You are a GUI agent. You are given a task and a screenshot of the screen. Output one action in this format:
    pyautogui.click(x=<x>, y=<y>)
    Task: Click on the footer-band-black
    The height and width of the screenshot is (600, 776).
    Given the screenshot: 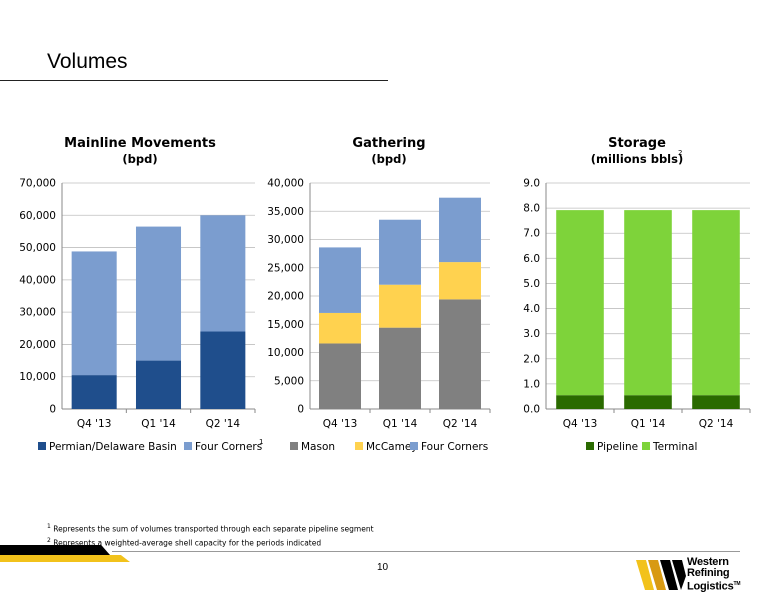 What is the action you would take?
    pyautogui.click(x=55, y=550)
    